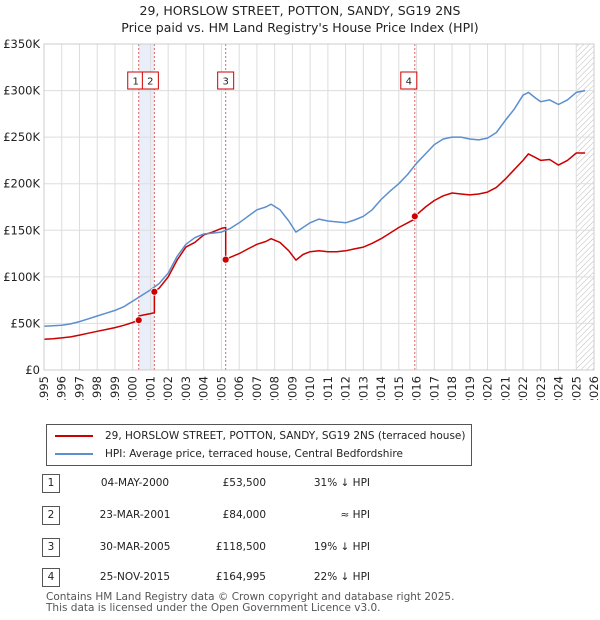 The image size is (600, 620). I want to click on sale-hpi-comparison: 19% ↓ HPI, so click(341, 547).